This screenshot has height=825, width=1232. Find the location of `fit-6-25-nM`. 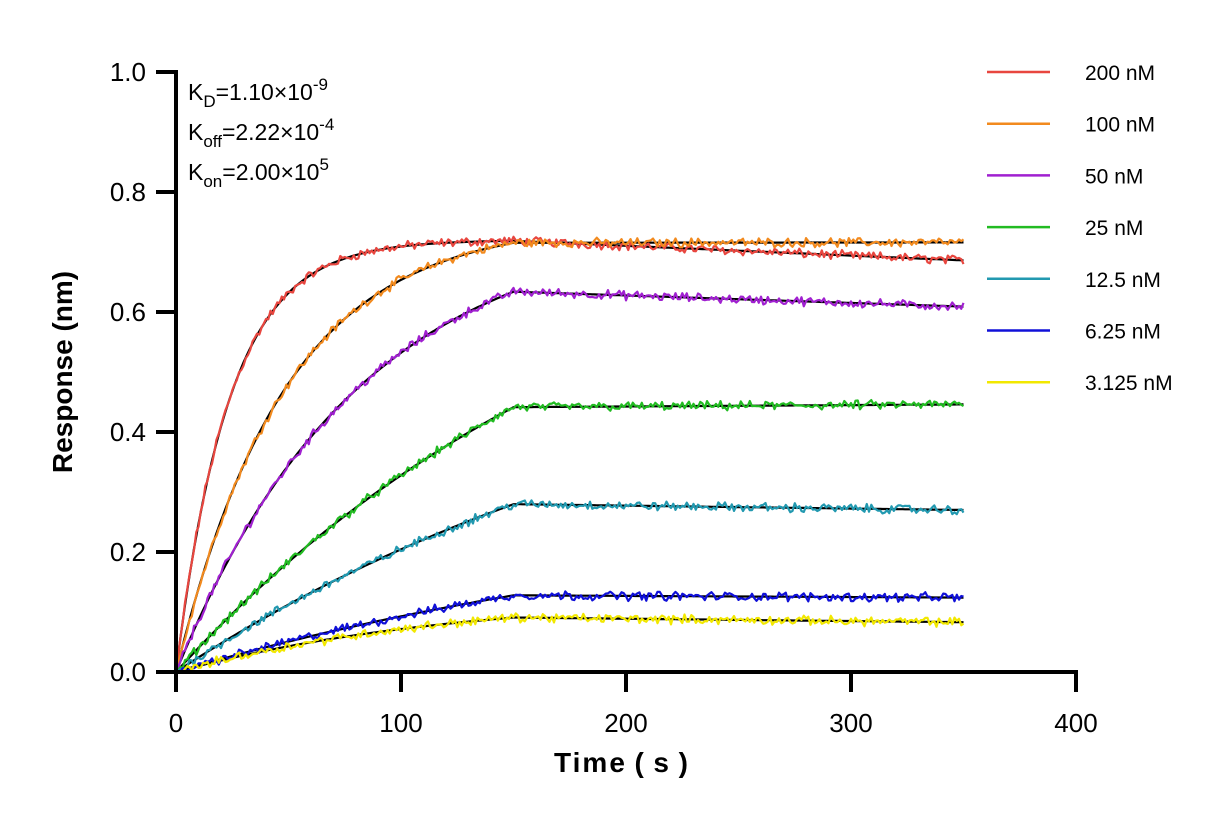

fit-6-25-nM is located at coordinates (569, 634).